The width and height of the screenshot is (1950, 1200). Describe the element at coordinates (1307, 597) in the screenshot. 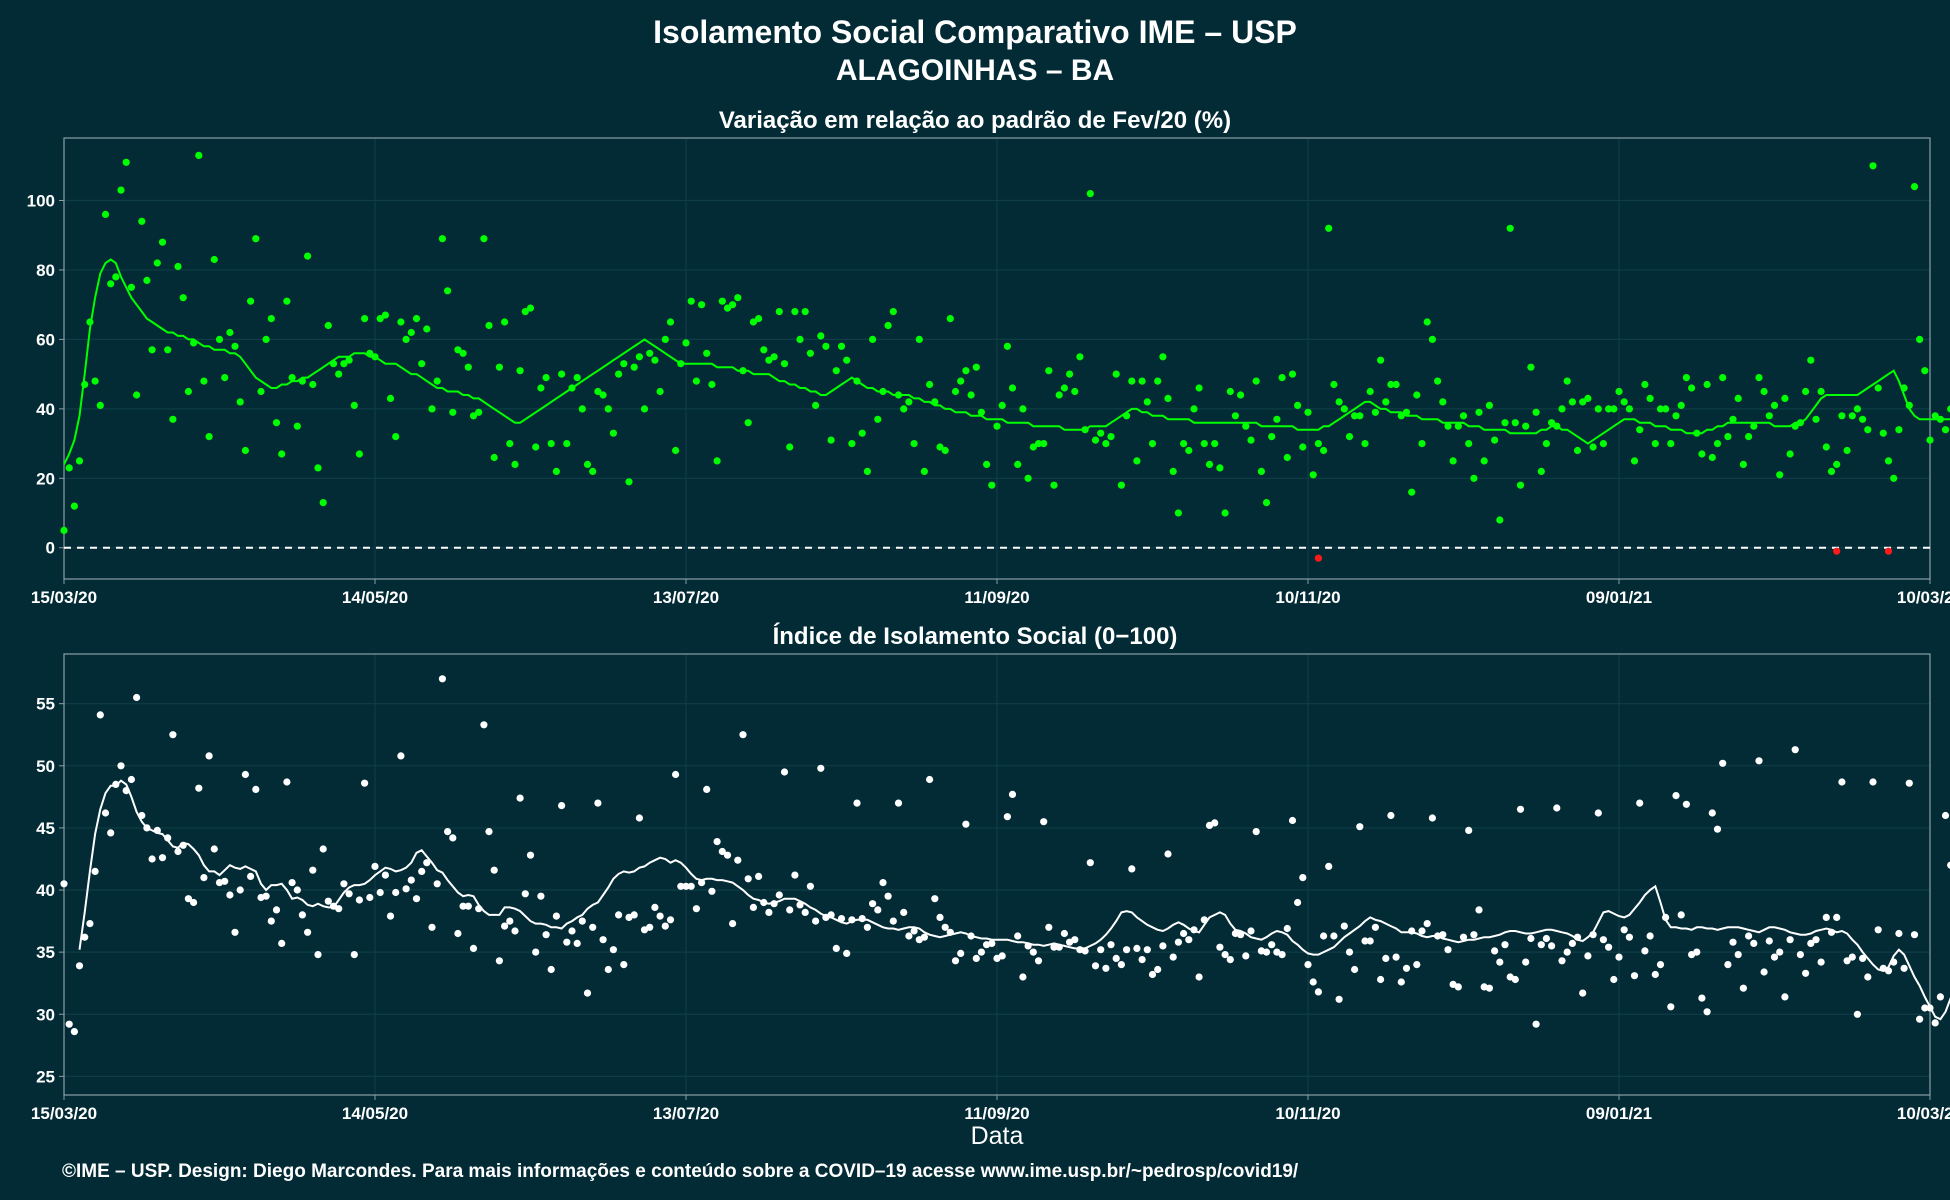

I see `panel1-xtick-label: 10/11/20` at that location.